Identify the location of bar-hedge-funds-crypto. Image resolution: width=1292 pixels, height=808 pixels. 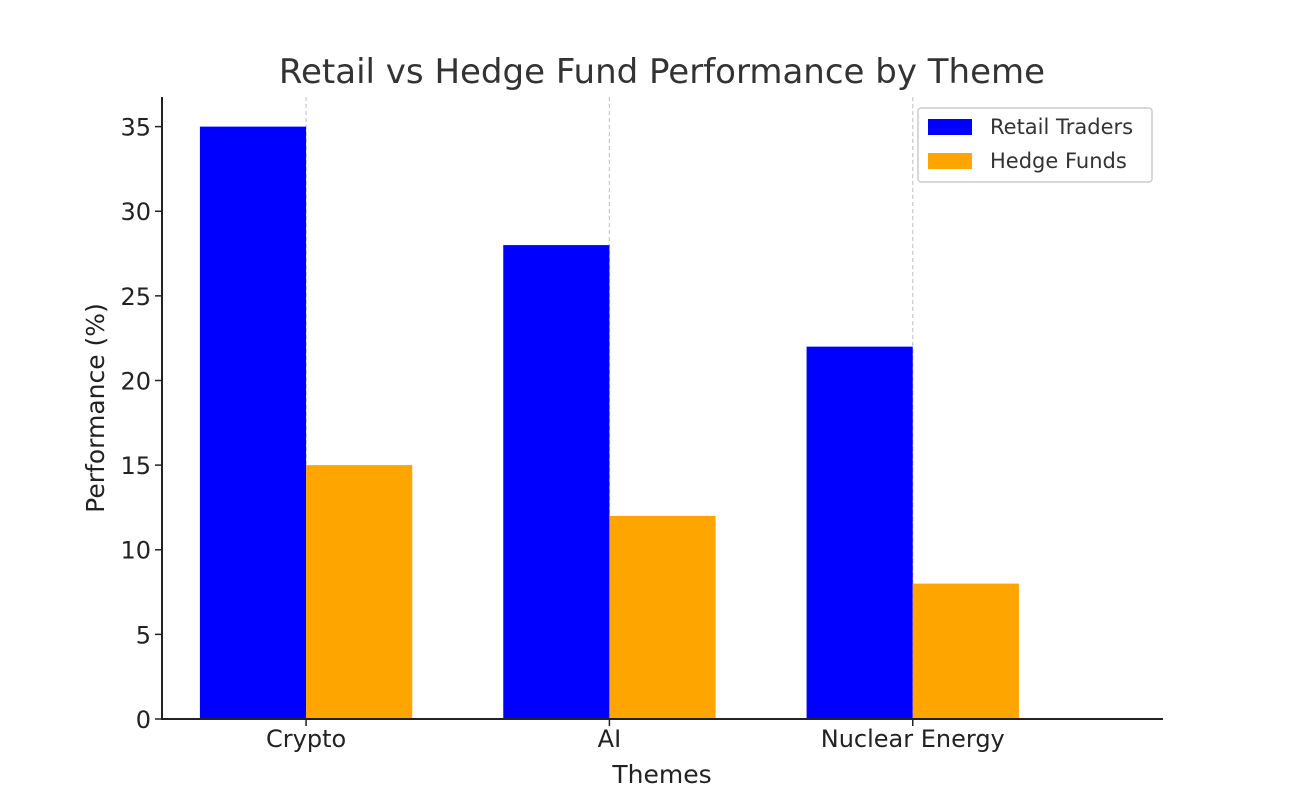
(359, 592).